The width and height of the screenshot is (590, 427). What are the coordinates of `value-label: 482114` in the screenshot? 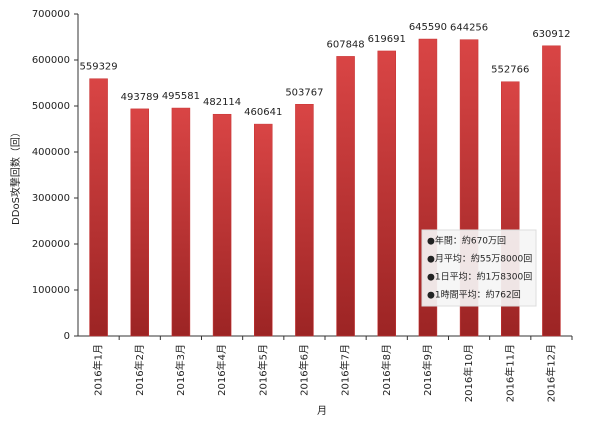 It's located at (222, 102).